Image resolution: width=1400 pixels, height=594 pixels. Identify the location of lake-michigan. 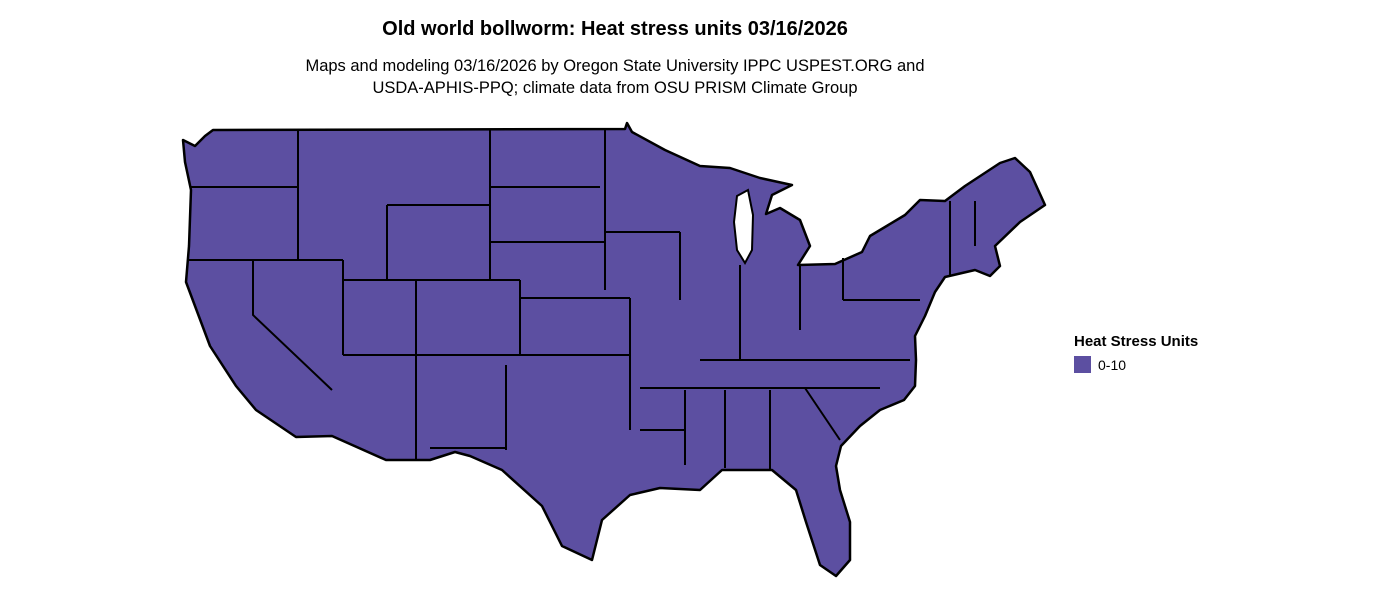
(743, 227).